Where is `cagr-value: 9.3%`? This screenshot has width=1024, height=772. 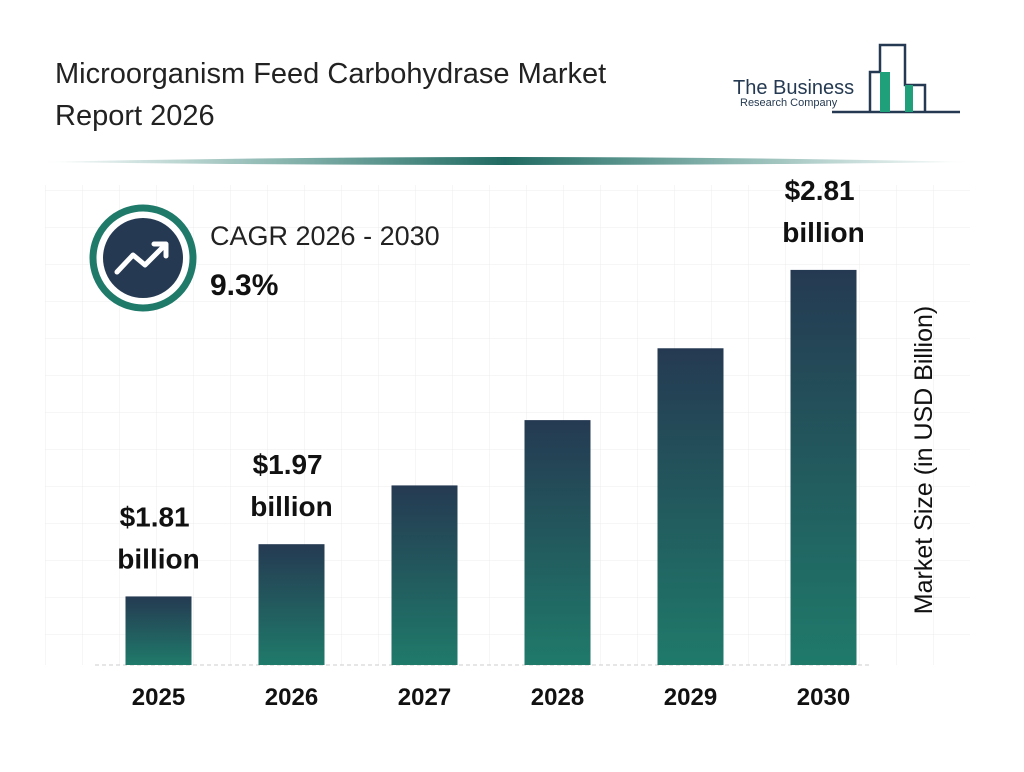
cagr-value: 9.3% is located at coordinates (244, 285).